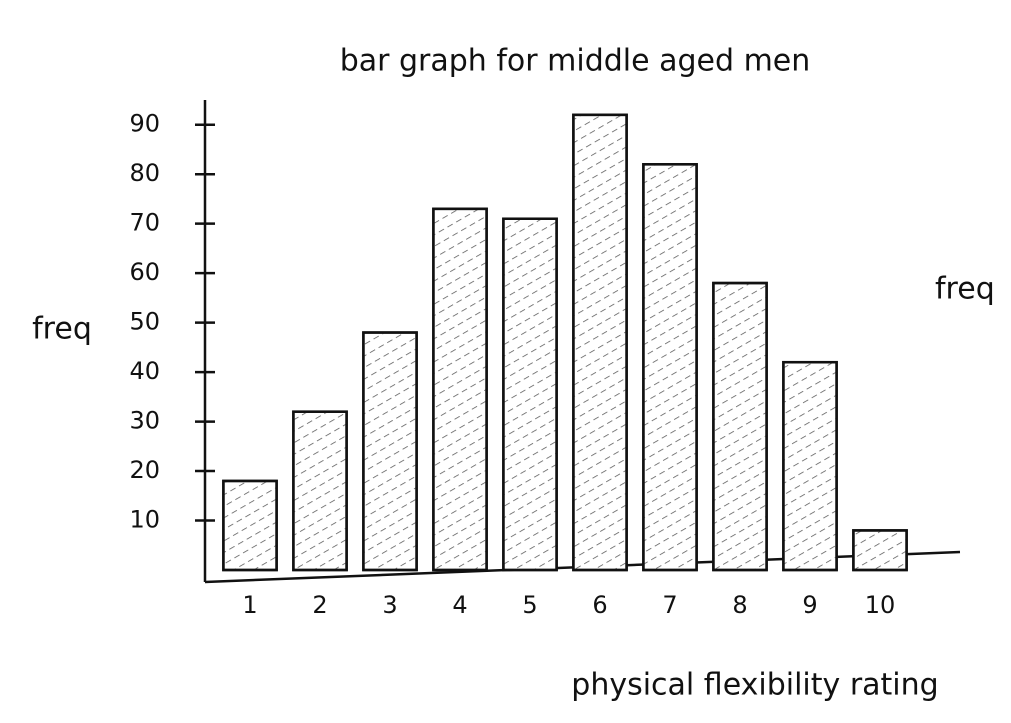 Image resolution: width=1011 pixels, height=723 pixels. What do you see at coordinates (144, 421) in the screenshot?
I see `y-tick-label: 30` at bounding box center [144, 421].